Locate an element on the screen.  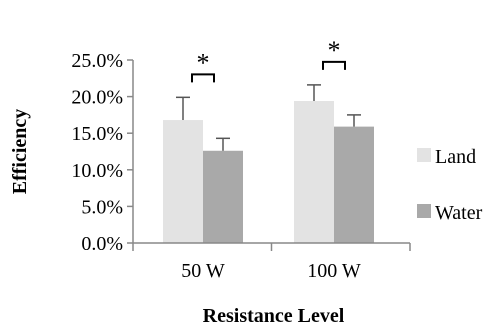
y-tick-label: 15.0% is located at coordinates (97, 134).